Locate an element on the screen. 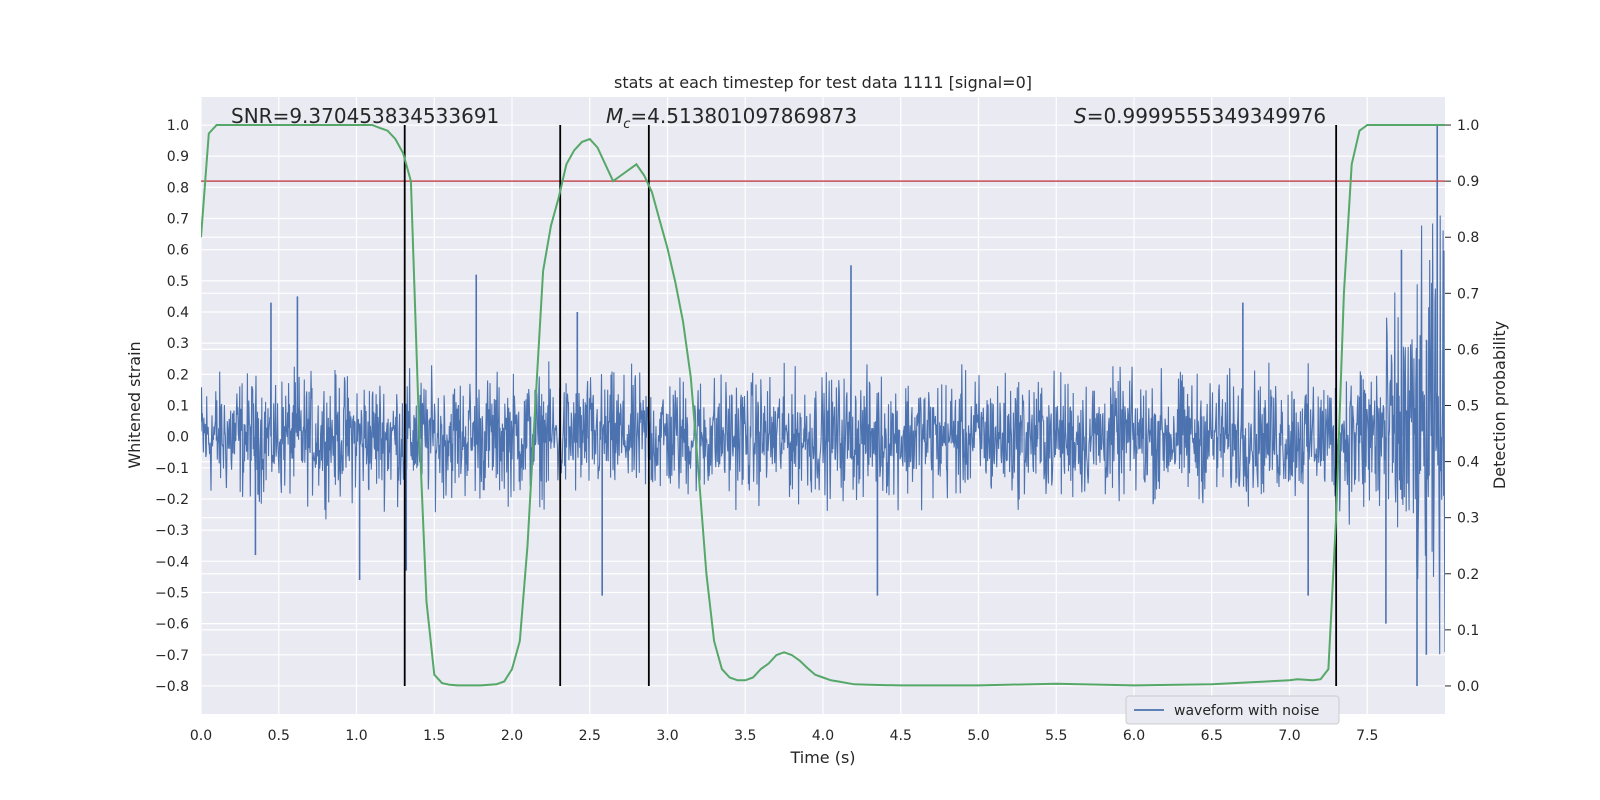 The image size is (1600, 800). y-right-tick-label: 0.6 is located at coordinates (1468, 350).